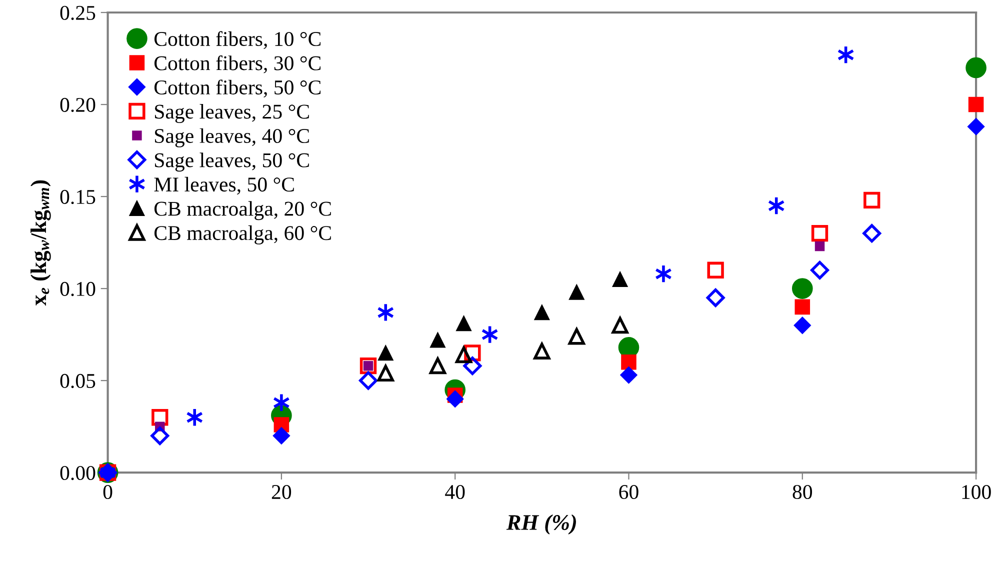 The image size is (998, 568). What do you see at coordinates (232, 138) in the screenshot?
I see `legend-label: Sage leaves, 40 °C` at bounding box center [232, 138].